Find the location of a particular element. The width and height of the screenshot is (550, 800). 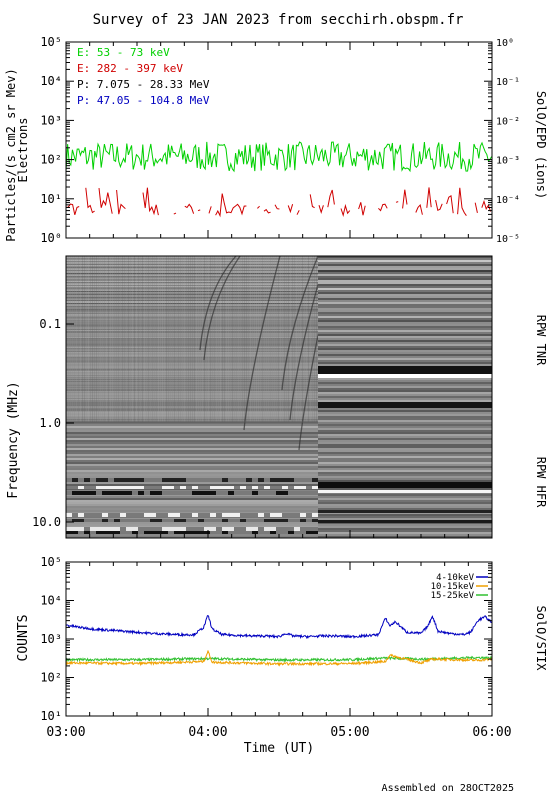

x-tick-label: 03:00 is located at coordinates (65, 732).